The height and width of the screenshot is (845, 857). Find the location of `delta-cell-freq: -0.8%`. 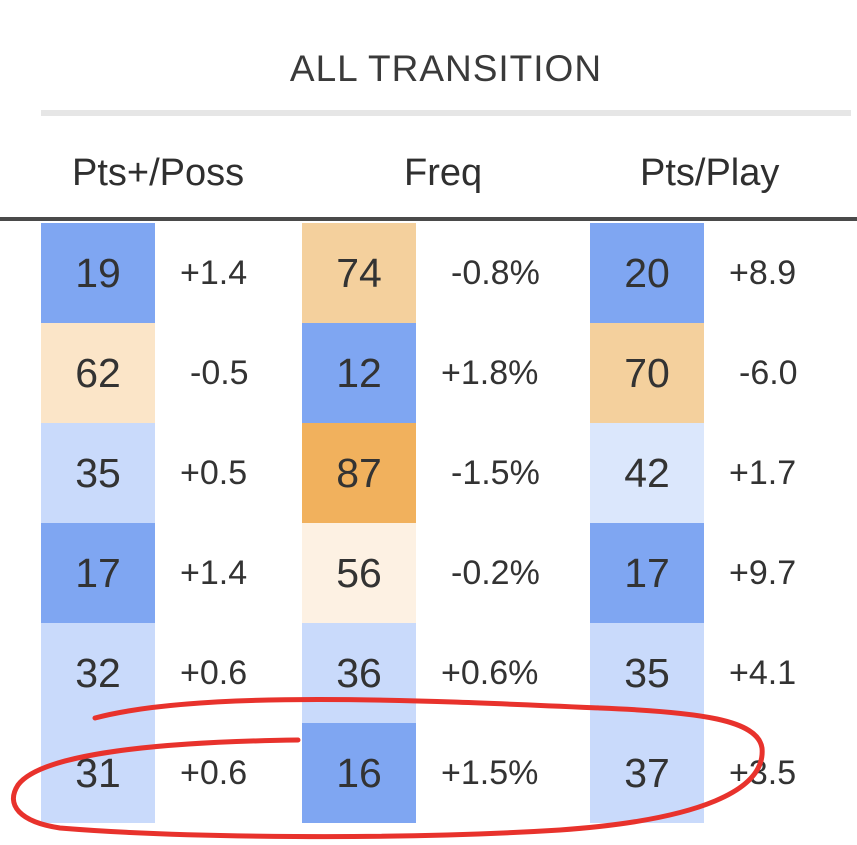

delta-cell-freq: -0.8% is located at coordinates (495, 272).